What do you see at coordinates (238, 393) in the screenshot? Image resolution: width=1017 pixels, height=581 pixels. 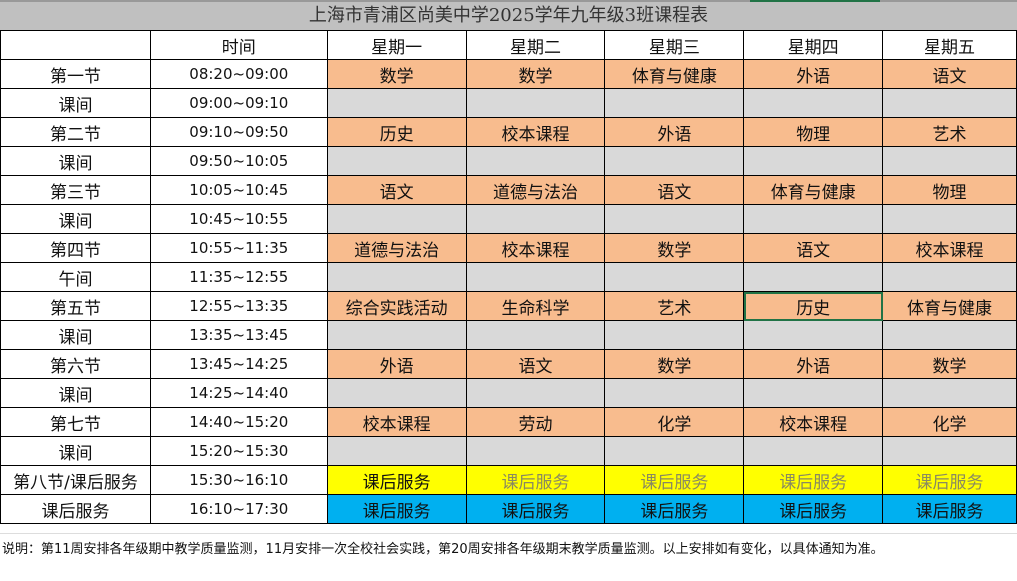 I see `time-cell: 14:25~14:40` at bounding box center [238, 393].